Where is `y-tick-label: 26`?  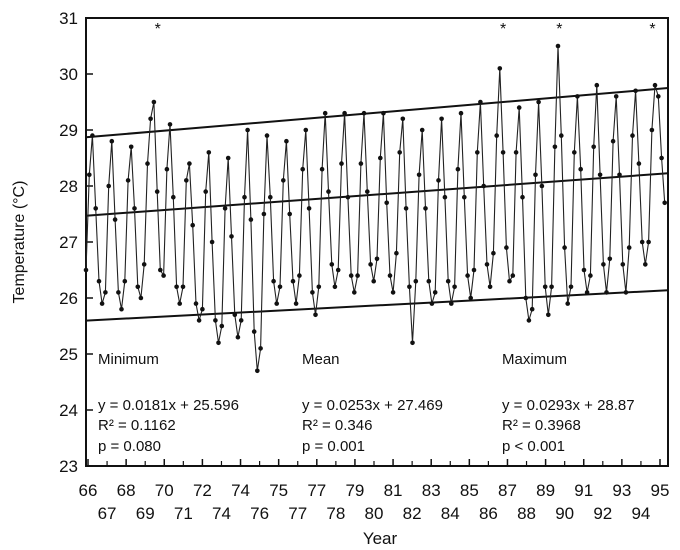 y-tick-label: 26 is located at coordinates (68, 298).